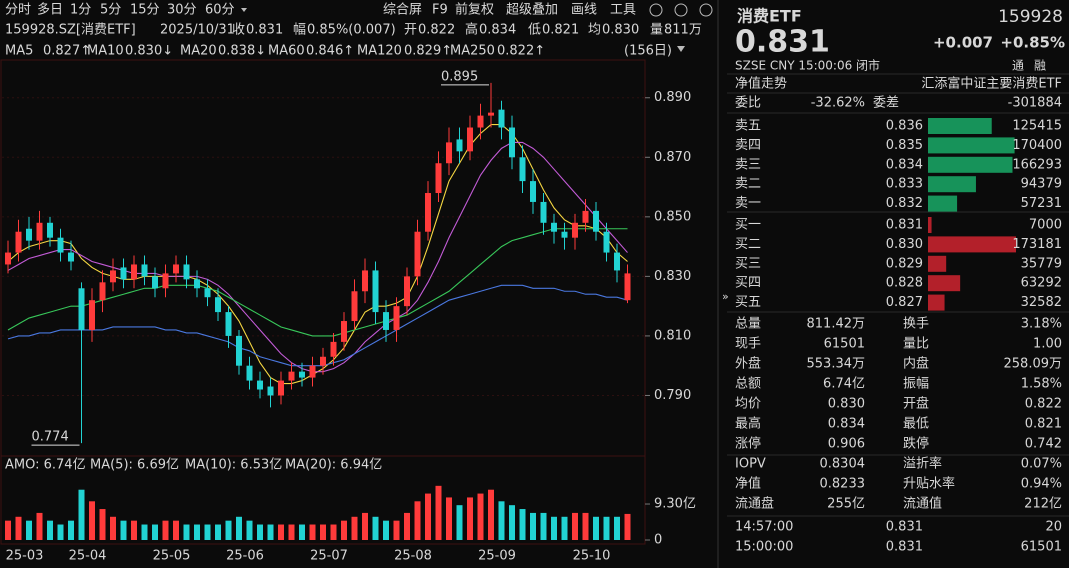 This screenshot has height=568, width=1069. I want to click on stat-value: 0.8304, so click(843, 464).